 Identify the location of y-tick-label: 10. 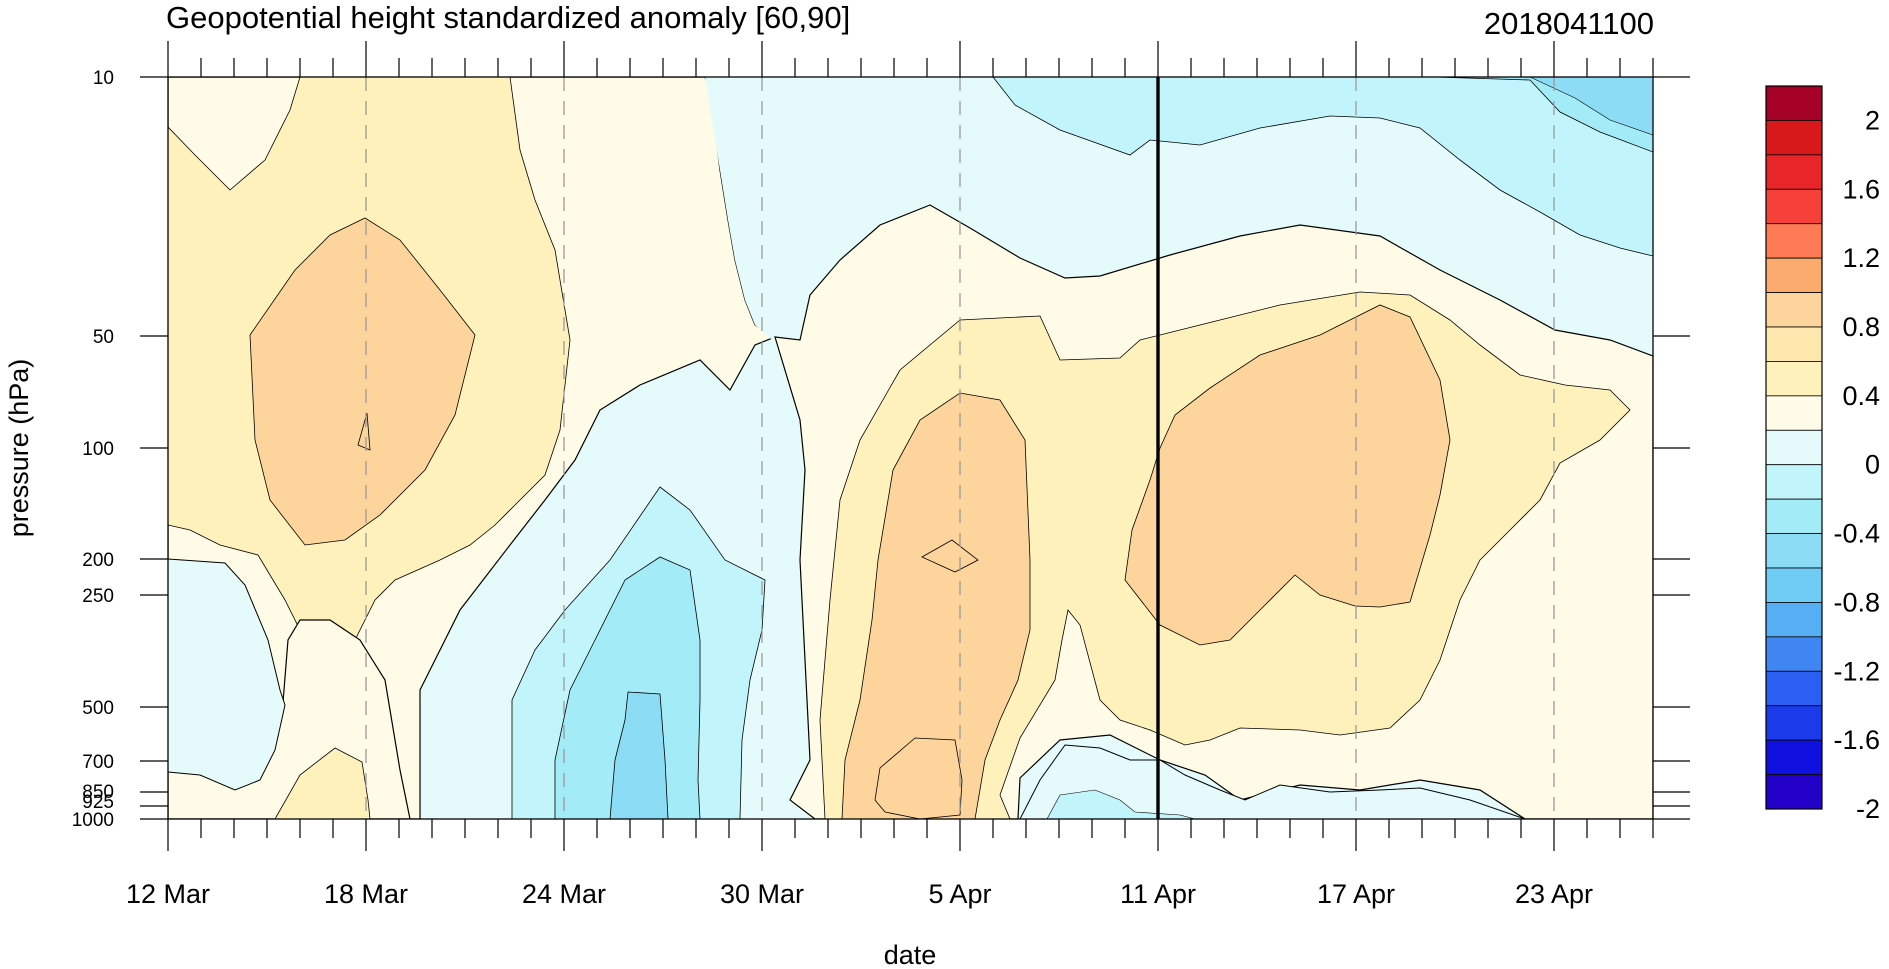
(103, 78).